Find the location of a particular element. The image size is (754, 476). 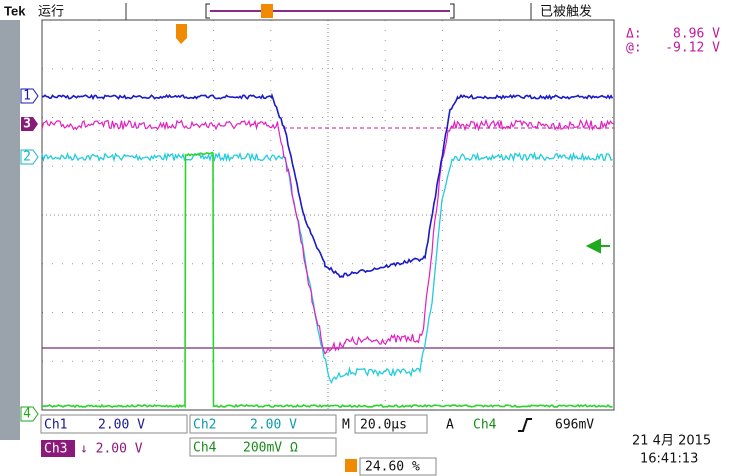

ch2-scale: 2.00 V is located at coordinates (273, 425).